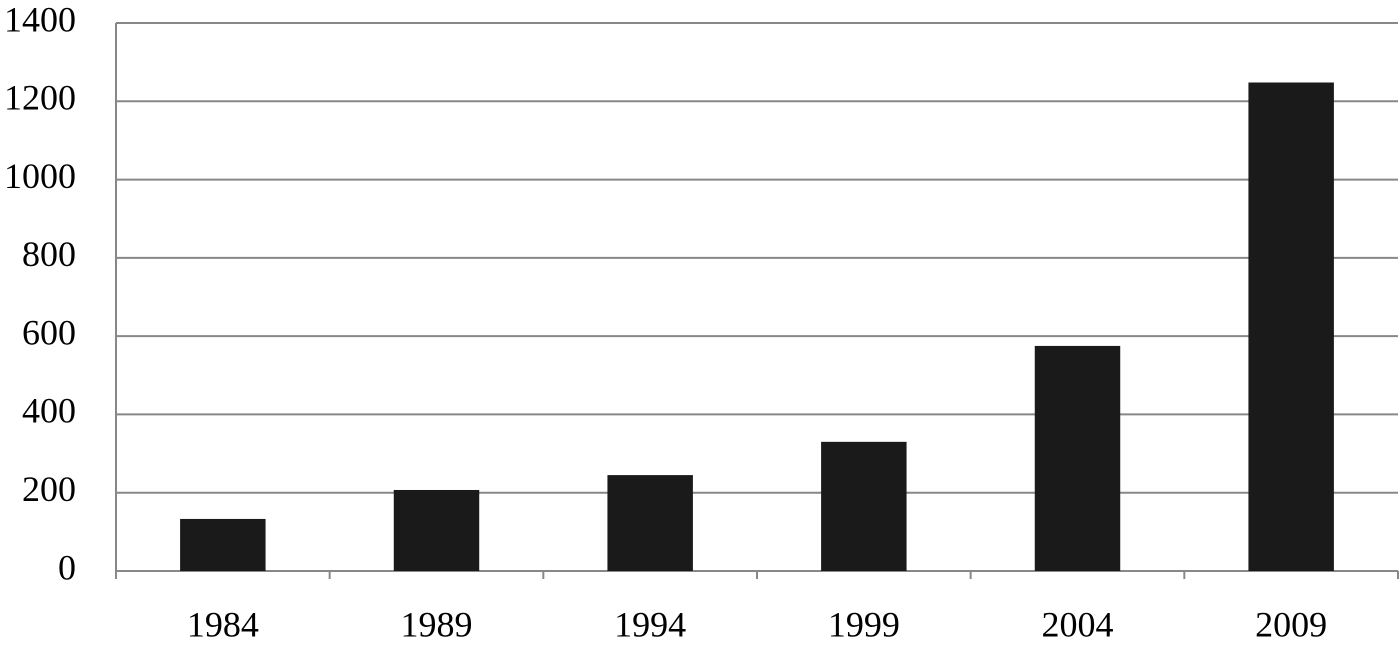 The image size is (1400, 650). What do you see at coordinates (1291, 624) in the screenshot?
I see `x-tick-label: 2009` at bounding box center [1291, 624].